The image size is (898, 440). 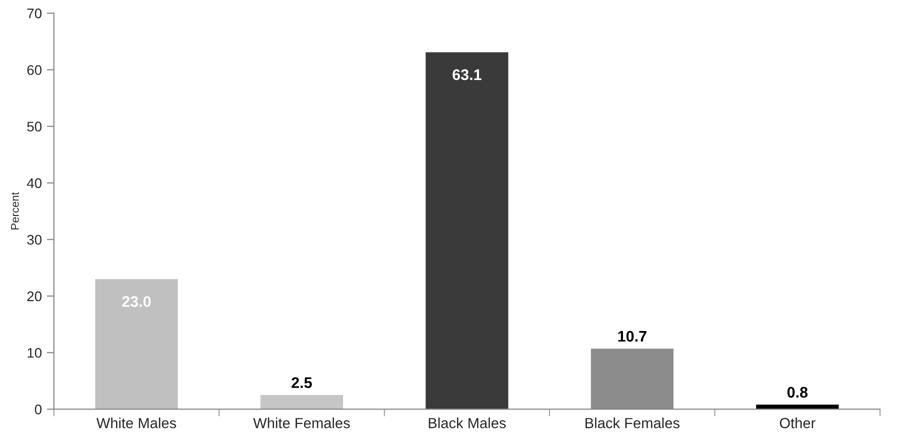 What do you see at coordinates (467, 74) in the screenshot?
I see `data-label: 63.1` at bounding box center [467, 74].